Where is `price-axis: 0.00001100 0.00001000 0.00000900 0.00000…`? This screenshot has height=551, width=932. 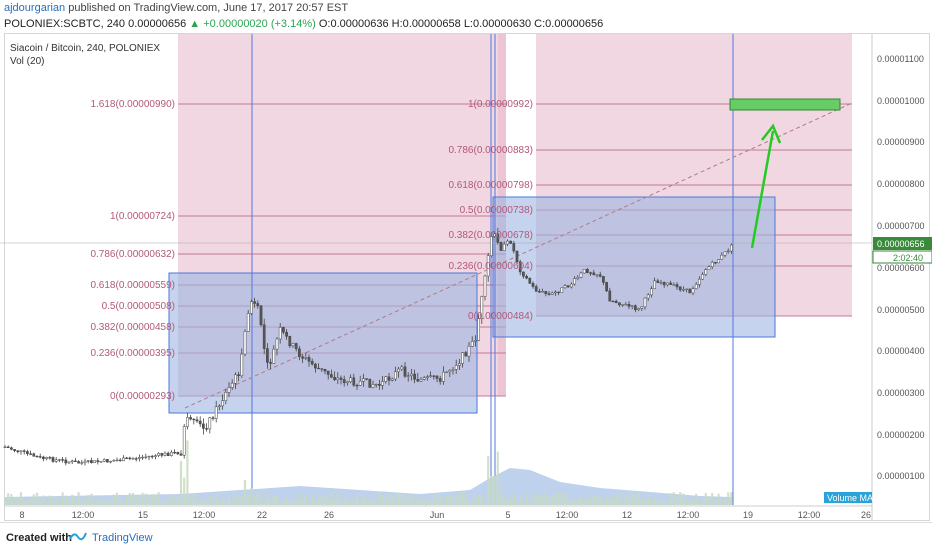 price-axis: 0.00001100 0.00001000 0.00000900 0.00000… is located at coordinates (901, 267).